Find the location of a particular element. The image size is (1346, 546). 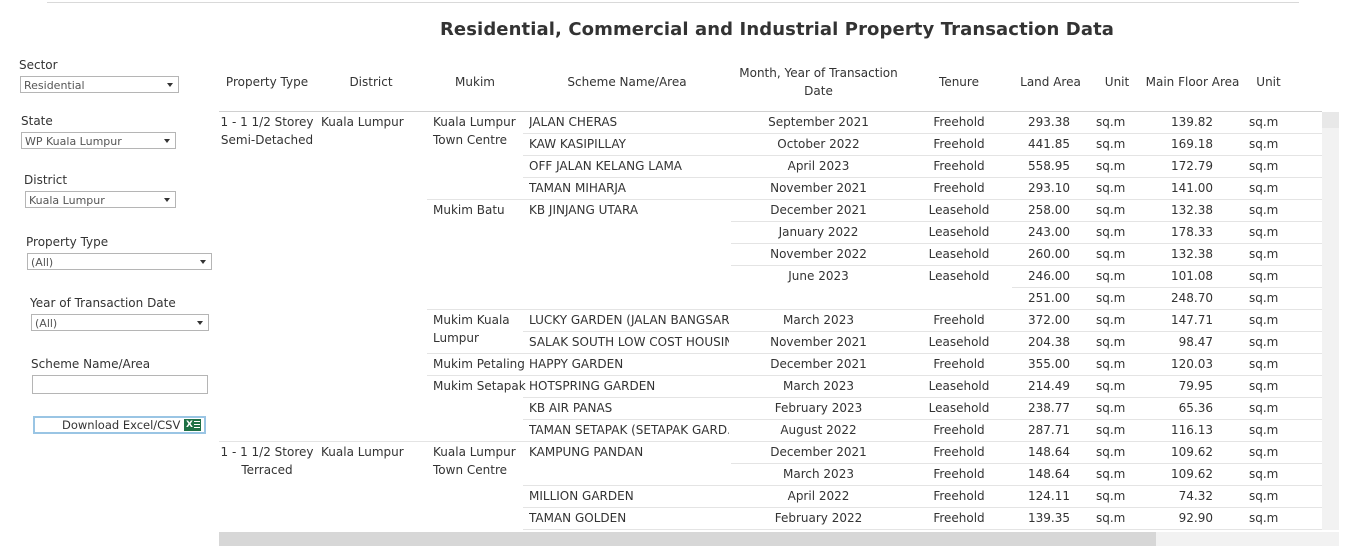

header-main-floor-area: Main Floor Area is located at coordinates (1192, 82).